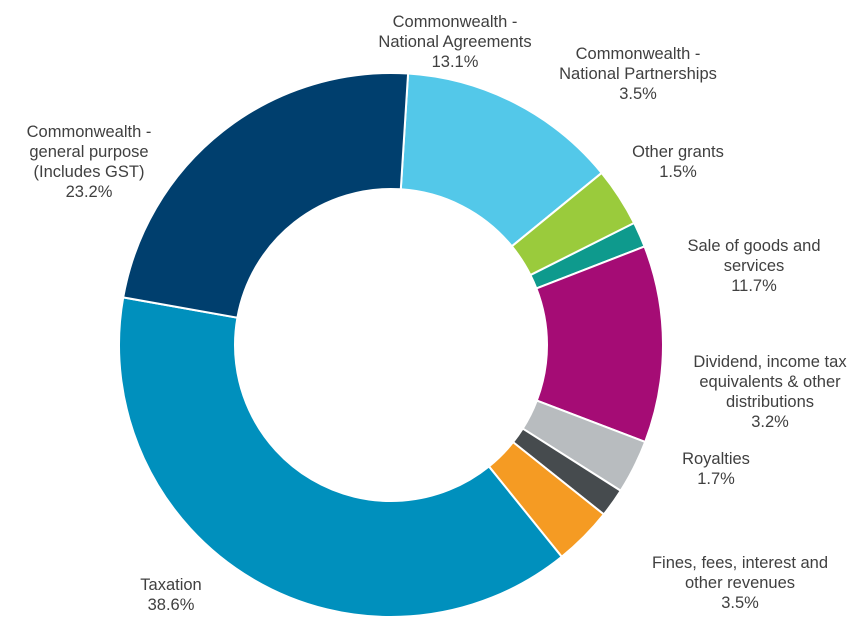 This screenshot has height=617, width=856. Describe the element at coordinates (716, 459) in the screenshot. I see `slice-label-text: Royalties` at that location.